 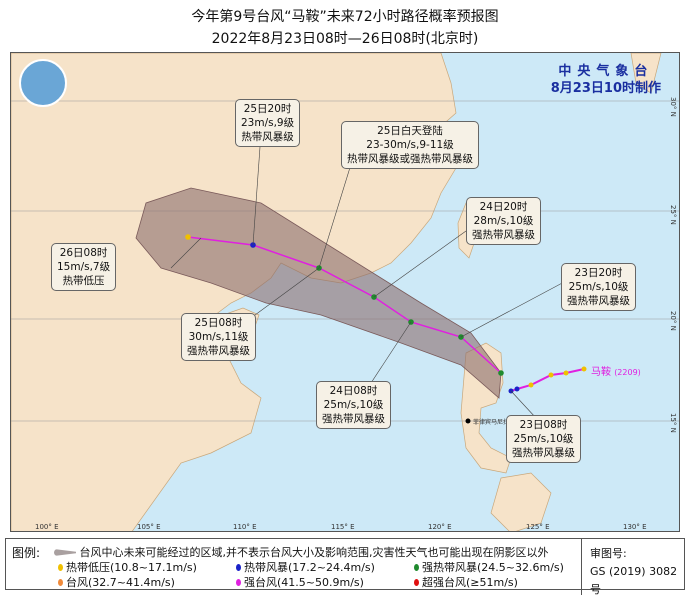 What do you see at coordinates (26, 553) in the screenshot?
I see `legend-title: 图例:` at bounding box center [26, 553].